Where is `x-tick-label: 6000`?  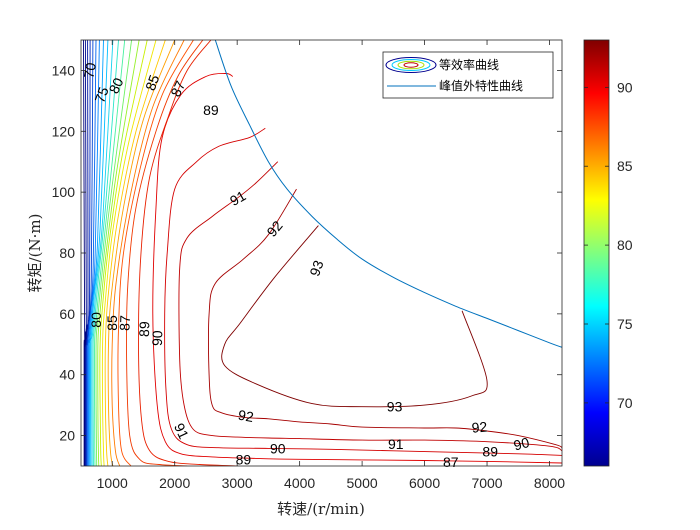
x-tick-label: 6000 is located at coordinates (424, 483).